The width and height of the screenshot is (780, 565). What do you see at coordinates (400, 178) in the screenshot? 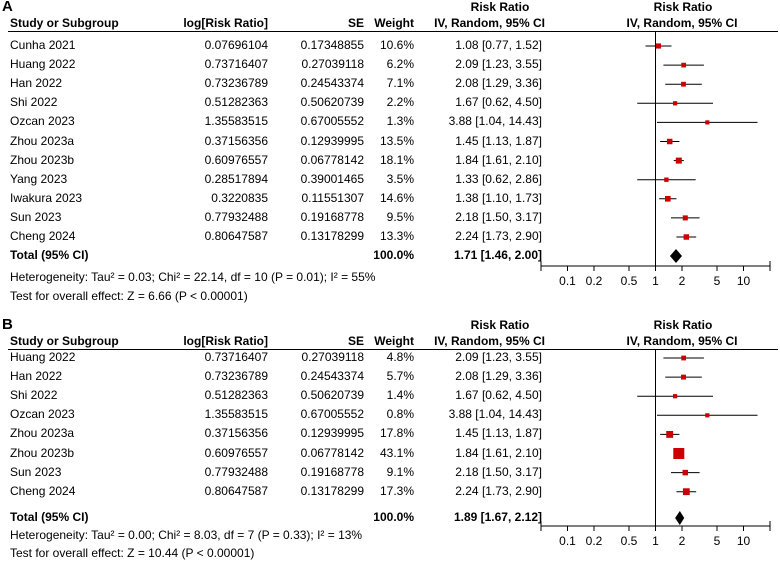
I see `study-weight: 3.5%` at bounding box center [400, 178].